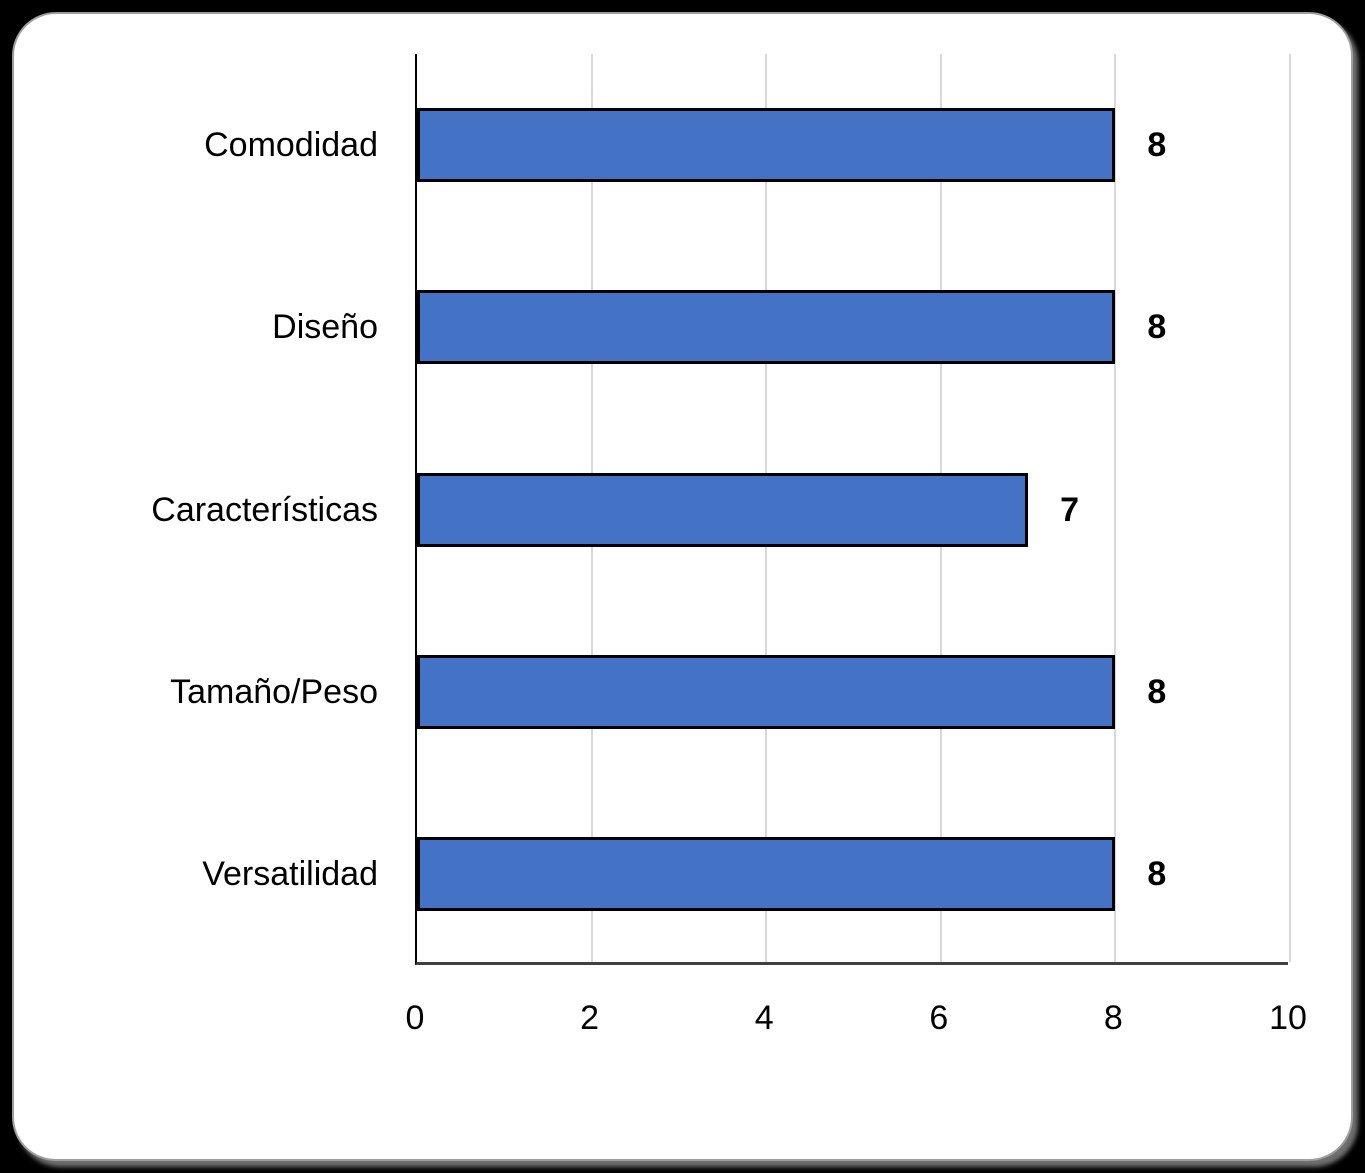 The width and height of the screenshot is (1365, 1173). I want to click on category-label: Tamaño/Peso, so click(274, 691).